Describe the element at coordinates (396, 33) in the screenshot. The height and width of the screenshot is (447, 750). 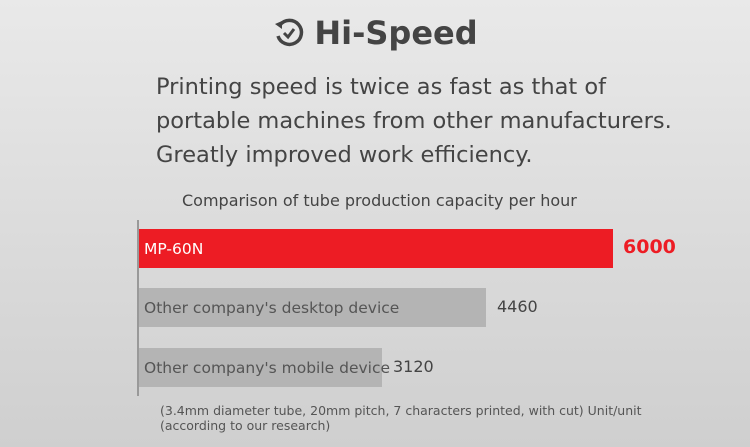
I see `title-text: Hi-Speed` at that location.